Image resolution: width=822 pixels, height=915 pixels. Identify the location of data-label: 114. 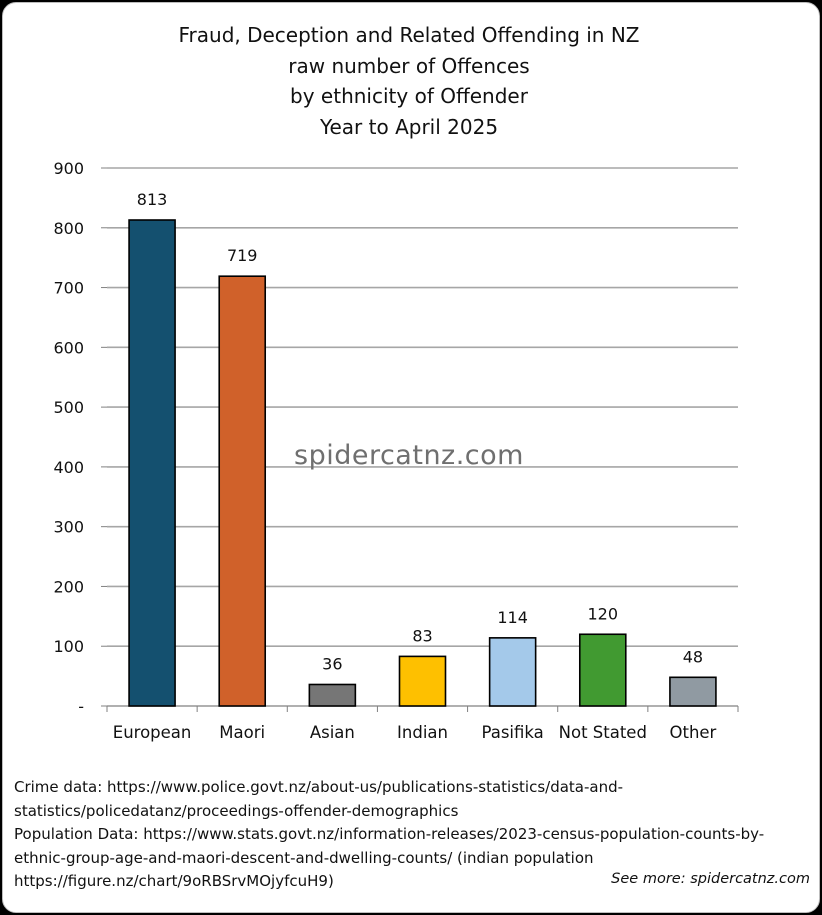
(512, 617).